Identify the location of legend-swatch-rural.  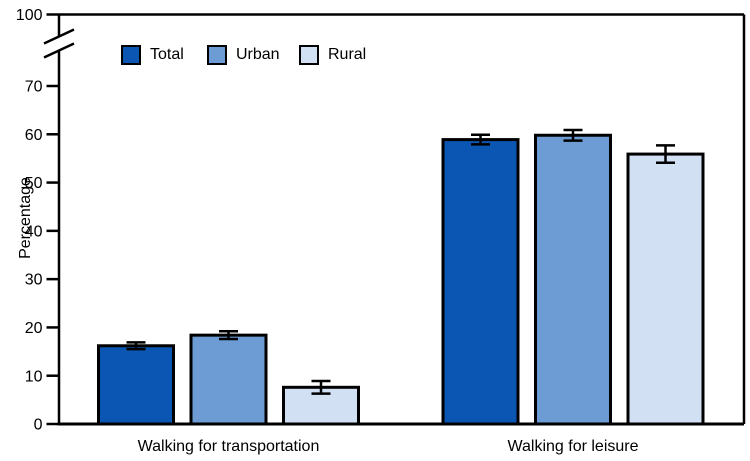
(309, 55).